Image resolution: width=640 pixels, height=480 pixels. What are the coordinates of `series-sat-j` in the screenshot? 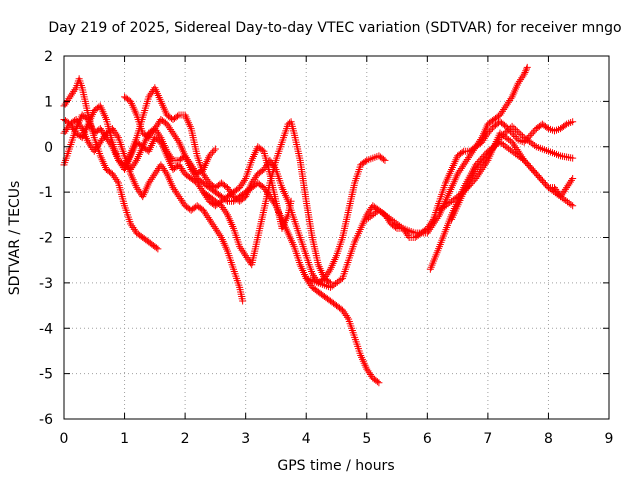 It's located at (506, 171).